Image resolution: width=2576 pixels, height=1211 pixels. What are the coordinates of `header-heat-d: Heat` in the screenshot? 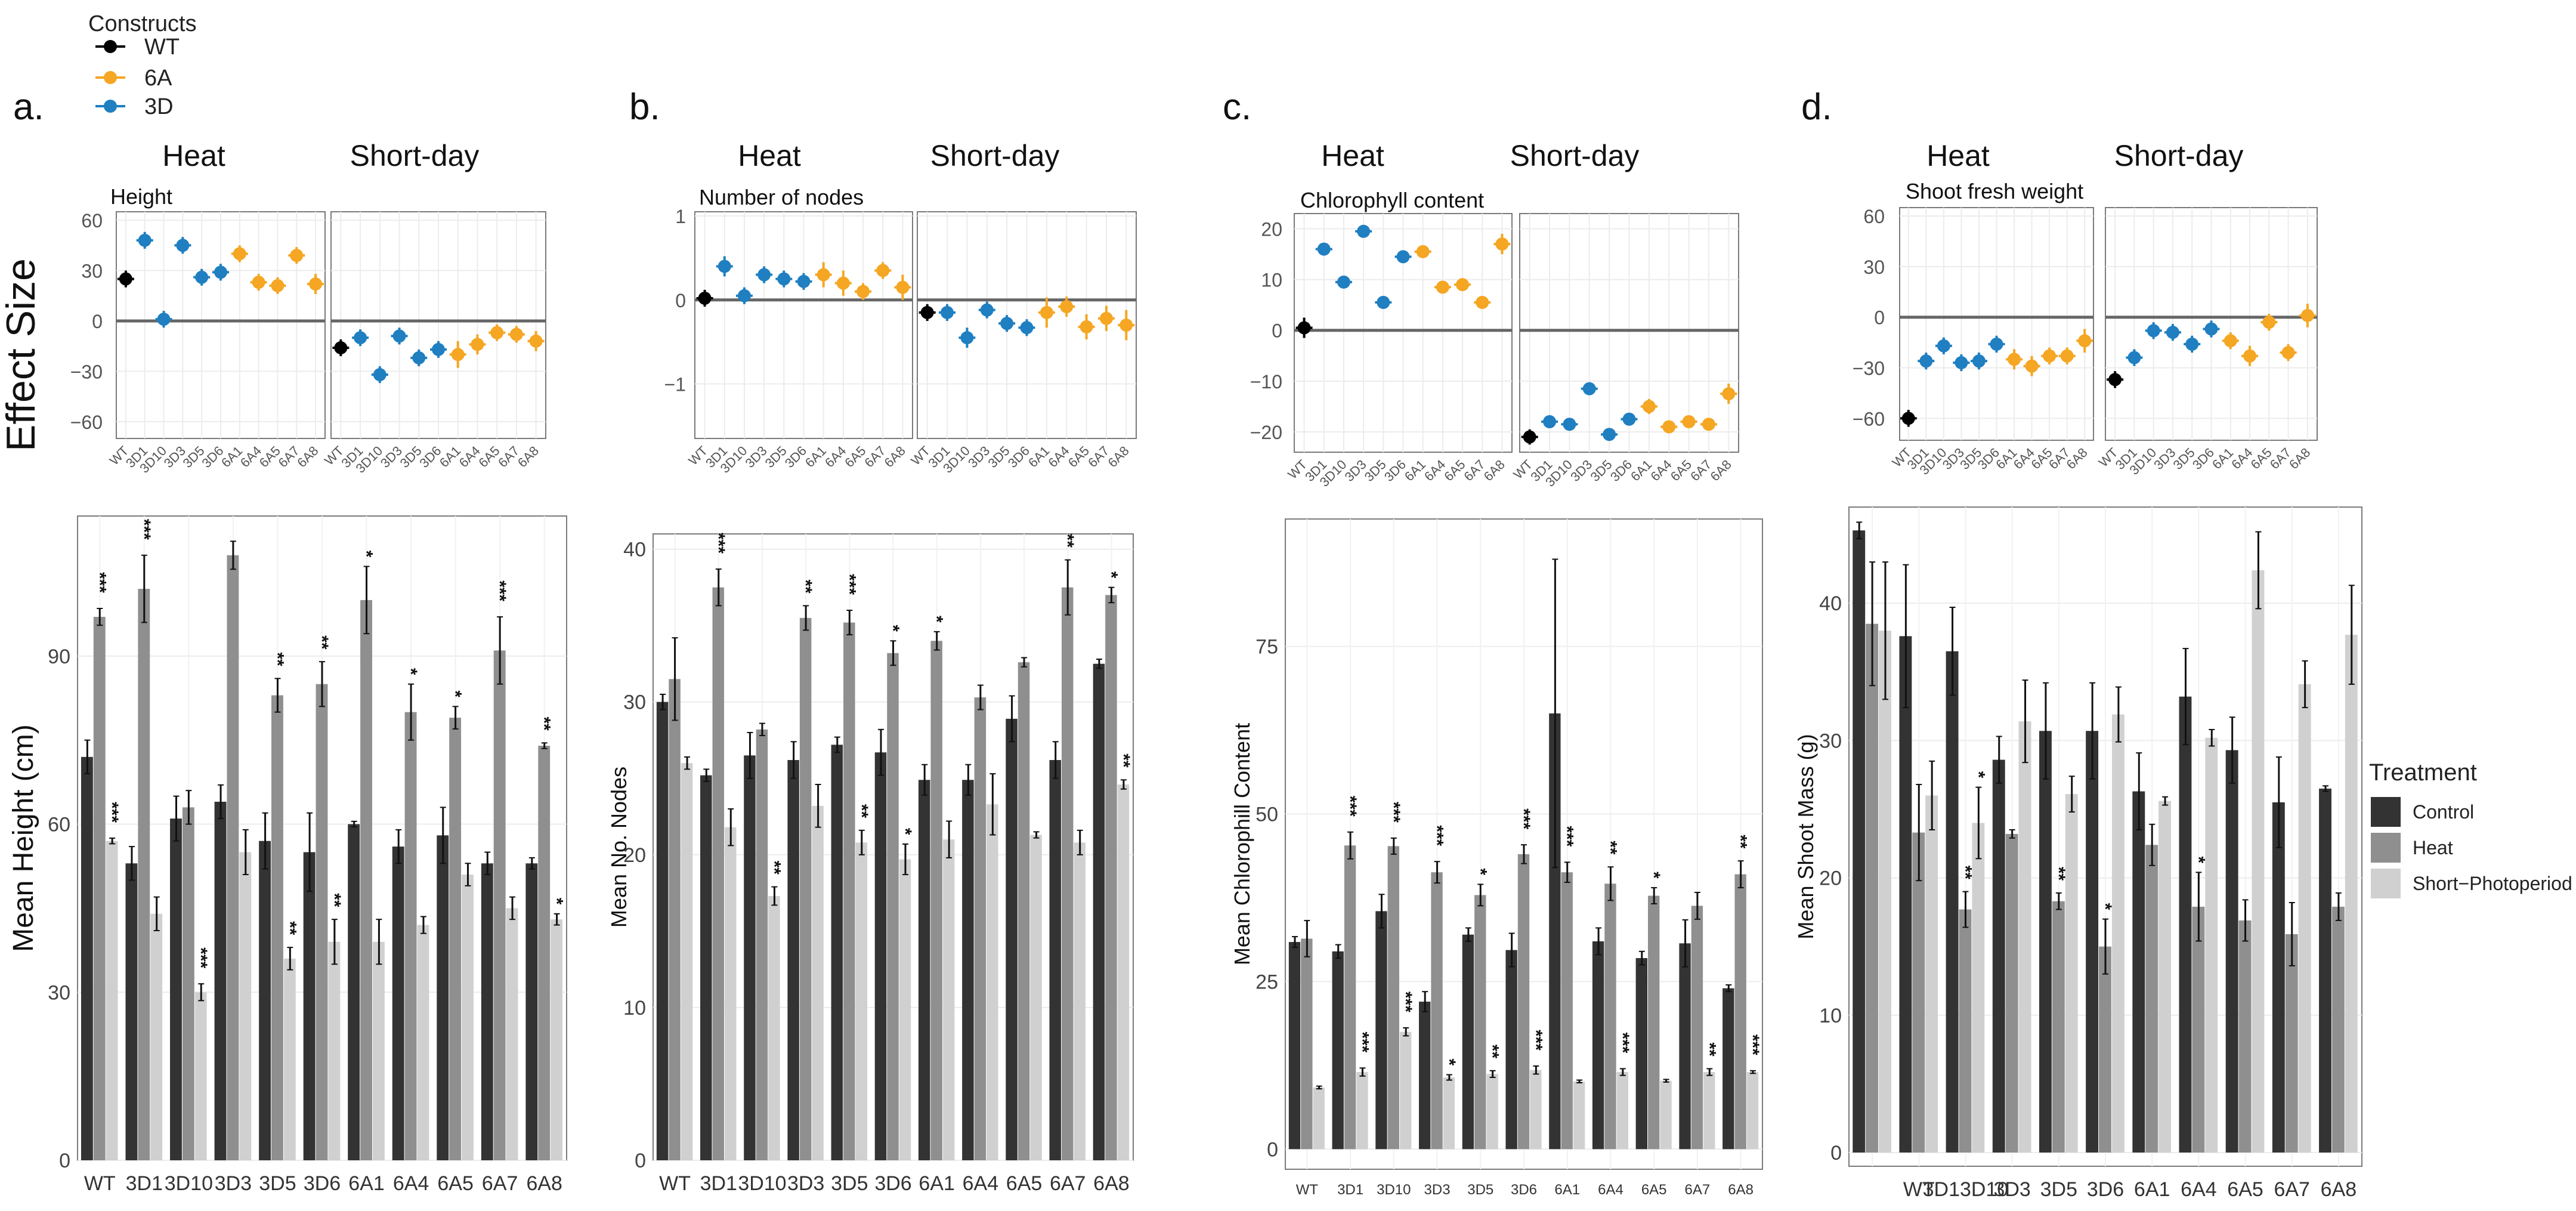 It's located at (1958, 155).